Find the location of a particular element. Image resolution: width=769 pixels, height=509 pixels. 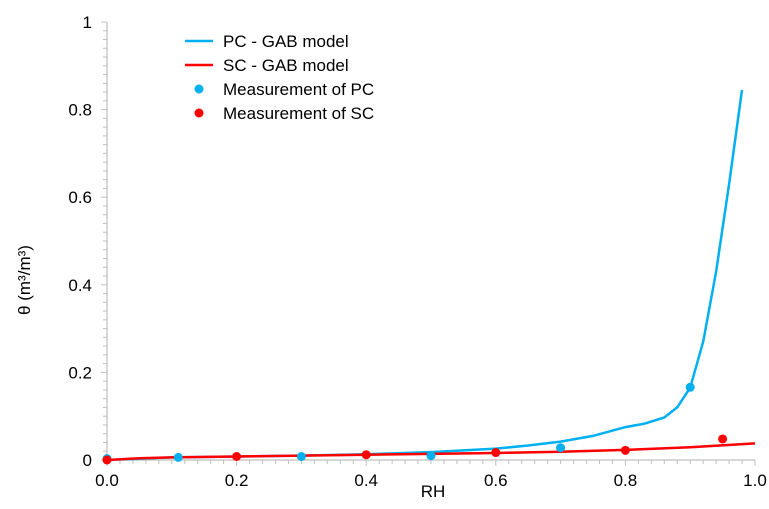

series-line is located at coordinates (431, 452).